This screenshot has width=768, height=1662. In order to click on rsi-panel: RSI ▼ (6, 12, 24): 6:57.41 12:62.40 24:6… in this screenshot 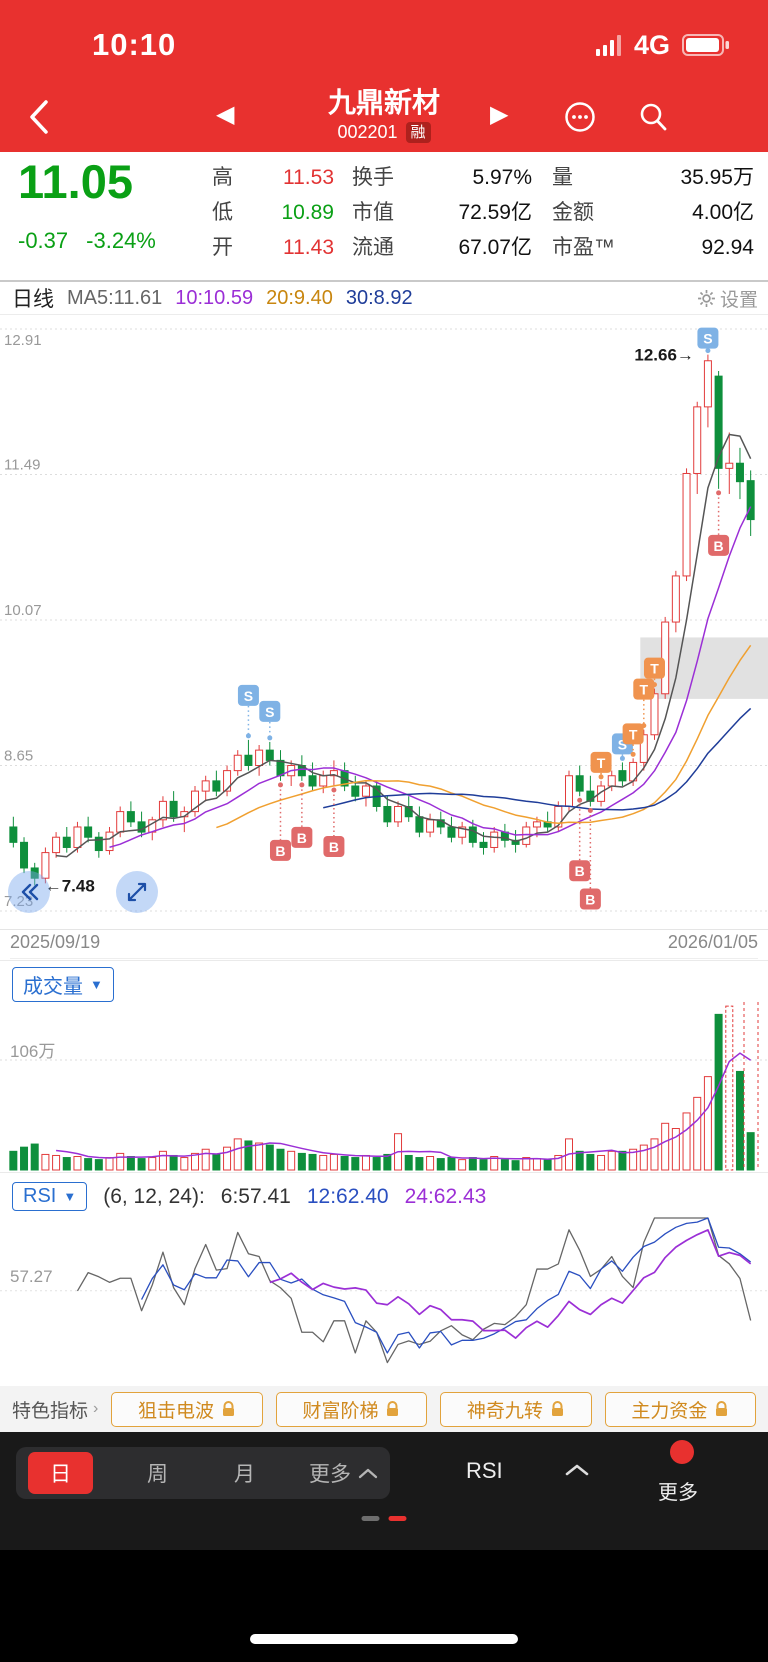, I will do `click(384, 1279)`.